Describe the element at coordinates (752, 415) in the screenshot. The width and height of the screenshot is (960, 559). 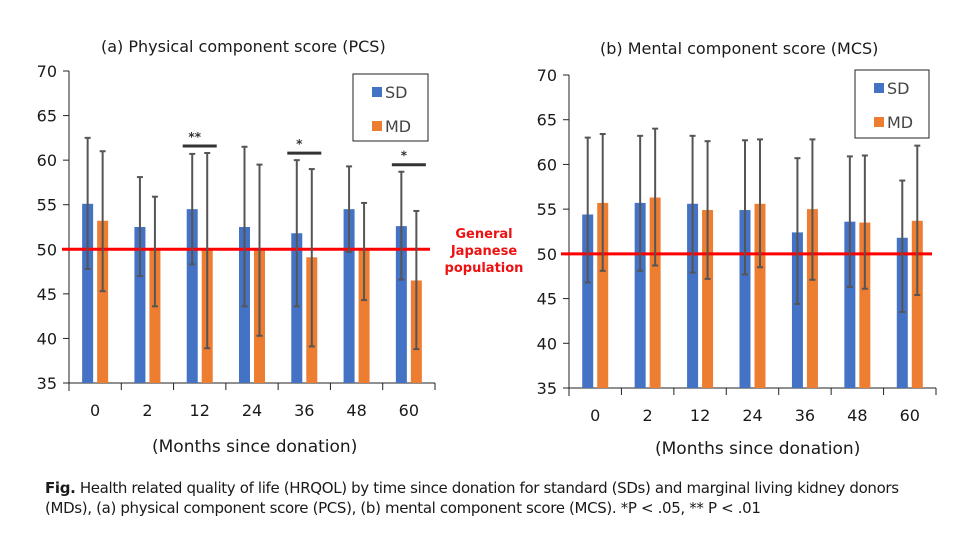
I see `mcs-x-tick-label: 24` at that location.